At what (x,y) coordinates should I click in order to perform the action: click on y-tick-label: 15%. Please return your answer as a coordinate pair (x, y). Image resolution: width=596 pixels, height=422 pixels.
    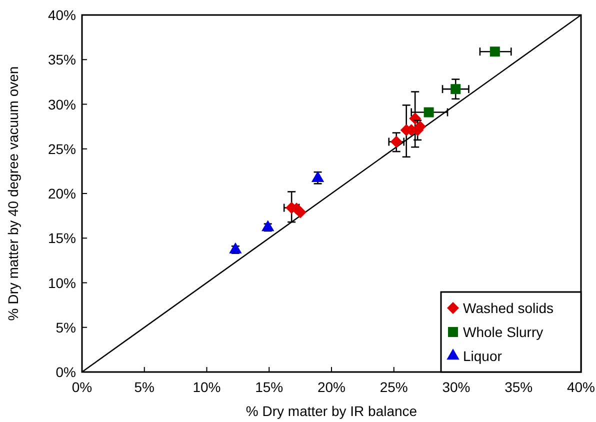
    Looking at the image, I should click on (62, 238).